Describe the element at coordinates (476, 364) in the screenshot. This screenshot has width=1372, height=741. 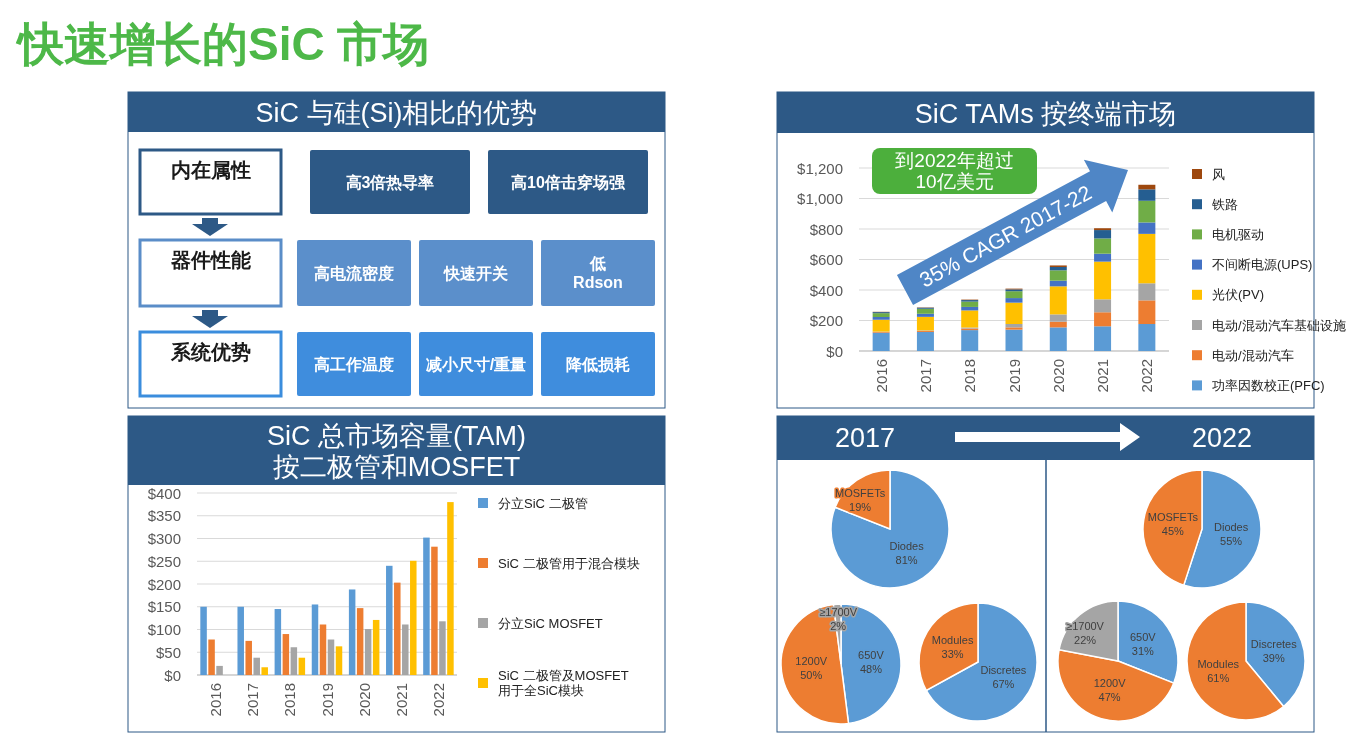
I see `text: 减小尺寸/重量` at that location.